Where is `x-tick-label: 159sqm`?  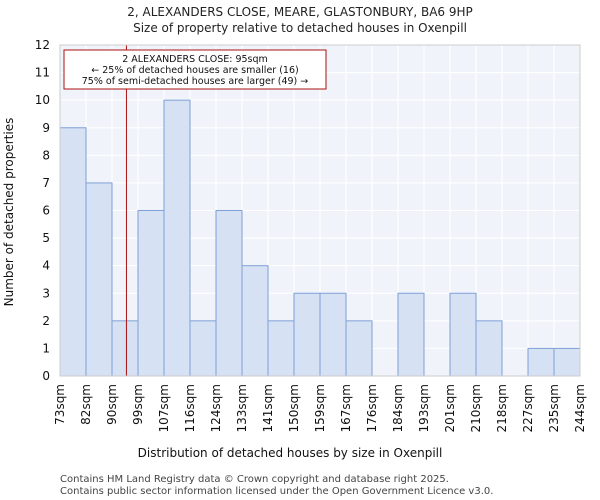 x-tick-label: 159sqm is located at coordinates (320, 408).